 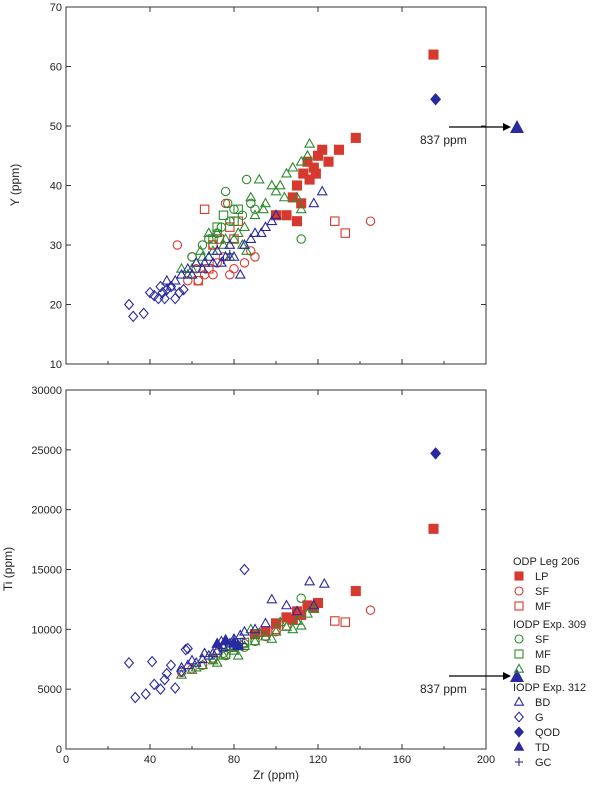 I want to click on bottom-point-iodp-exp-312-td, so click(x=217, y=642).